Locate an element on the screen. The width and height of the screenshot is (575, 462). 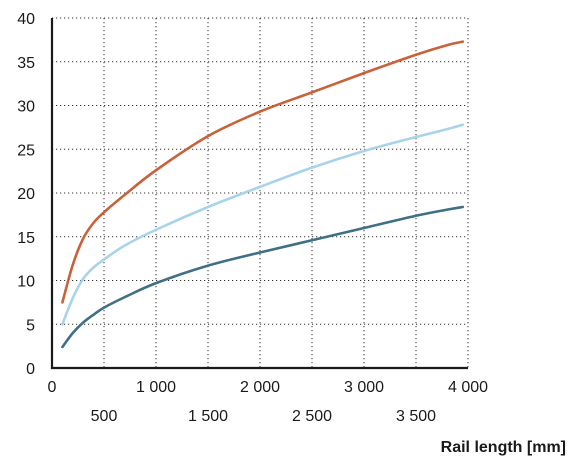
y-tick-label: 35 is located at coordinates (26, 63).